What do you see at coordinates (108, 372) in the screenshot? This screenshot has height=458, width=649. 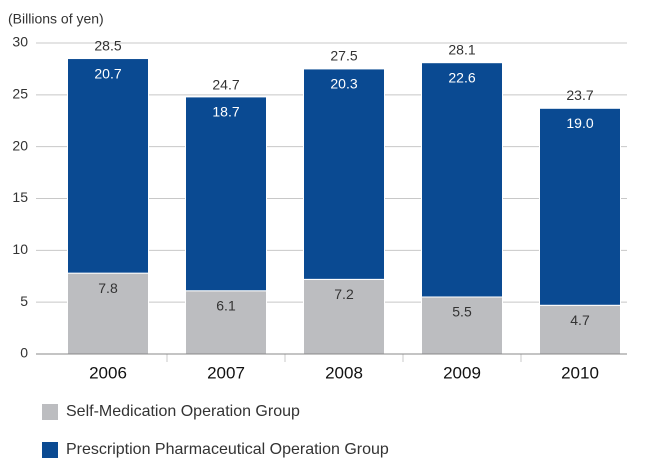 I see `x-tick-label: 2006` at bounding box center [108, 372].